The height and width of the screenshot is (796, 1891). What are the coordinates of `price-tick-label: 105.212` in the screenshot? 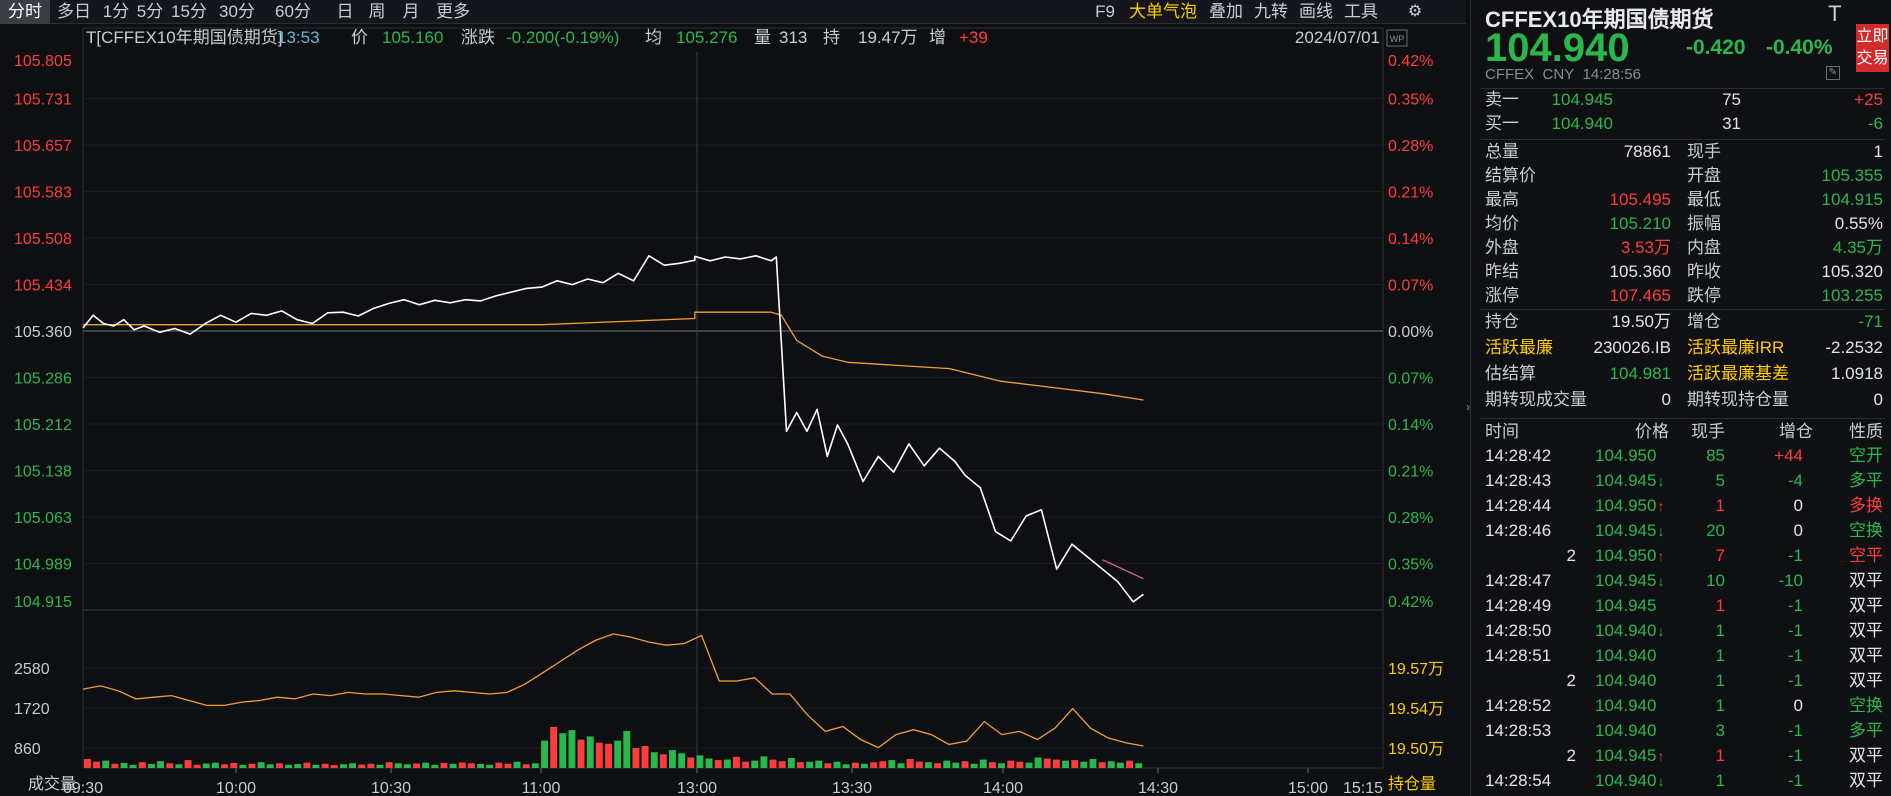 It's located at (43, 425).